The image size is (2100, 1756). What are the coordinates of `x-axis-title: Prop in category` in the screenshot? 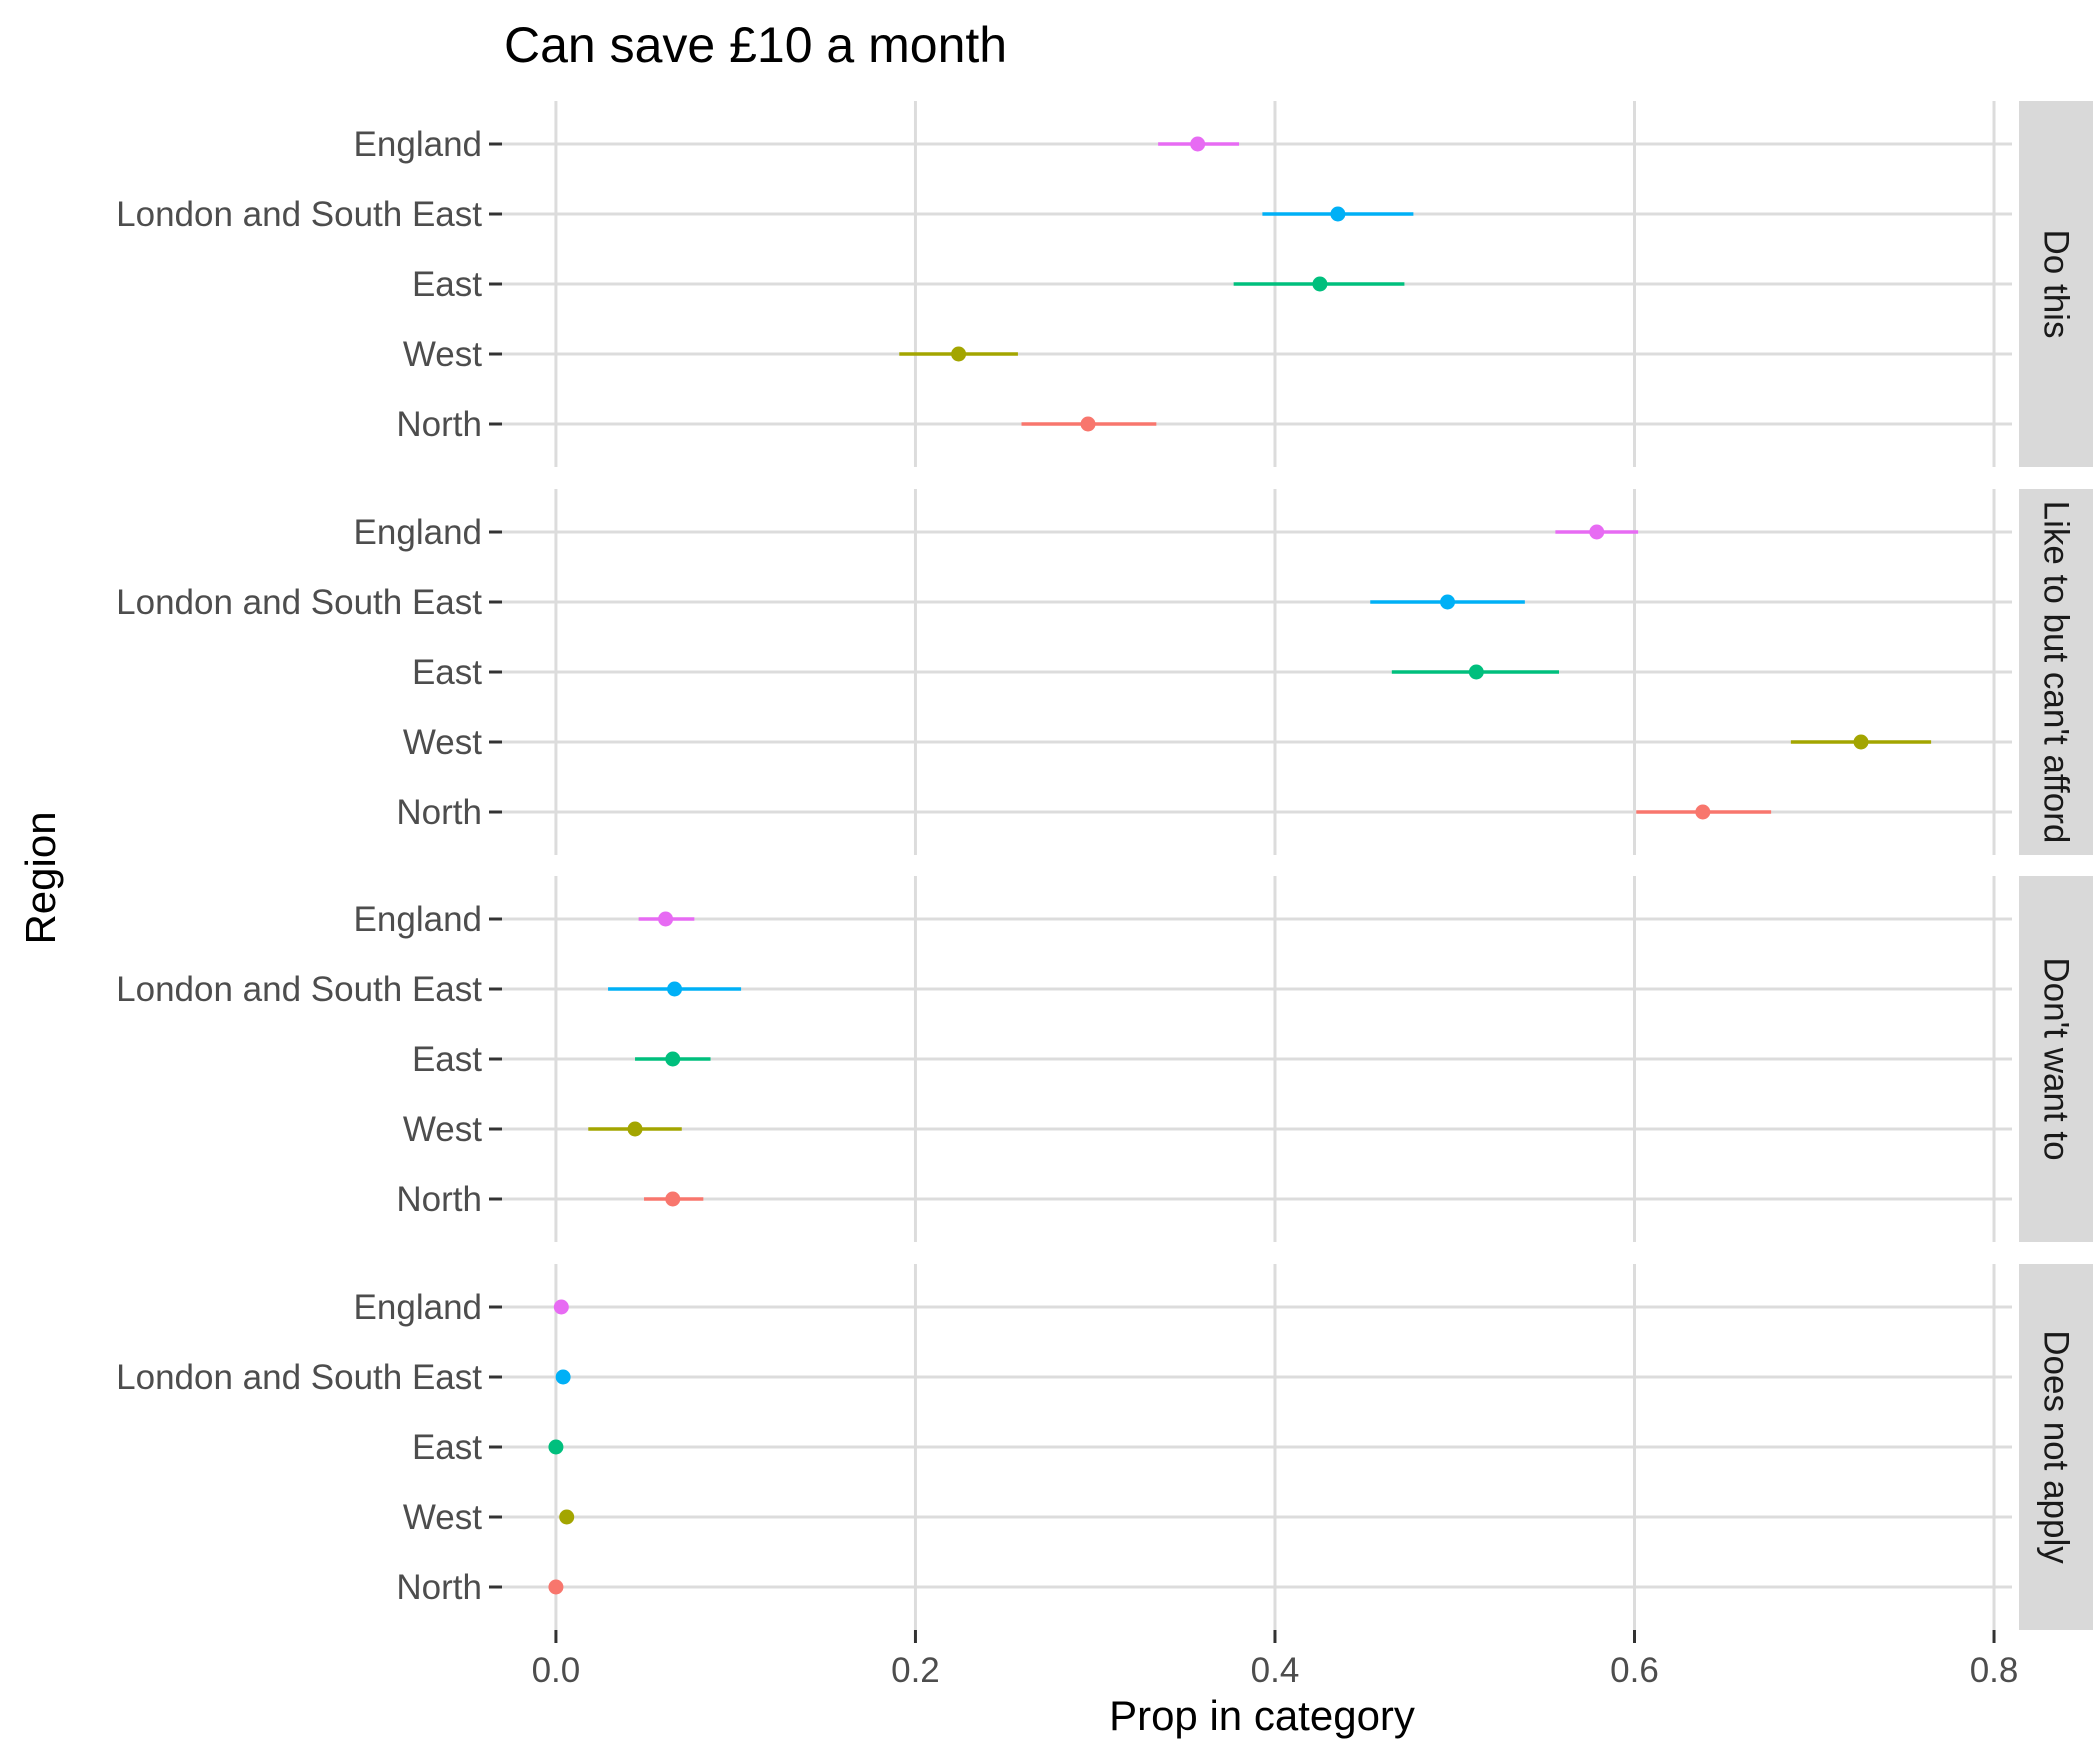 It's located at (1262, 1715).